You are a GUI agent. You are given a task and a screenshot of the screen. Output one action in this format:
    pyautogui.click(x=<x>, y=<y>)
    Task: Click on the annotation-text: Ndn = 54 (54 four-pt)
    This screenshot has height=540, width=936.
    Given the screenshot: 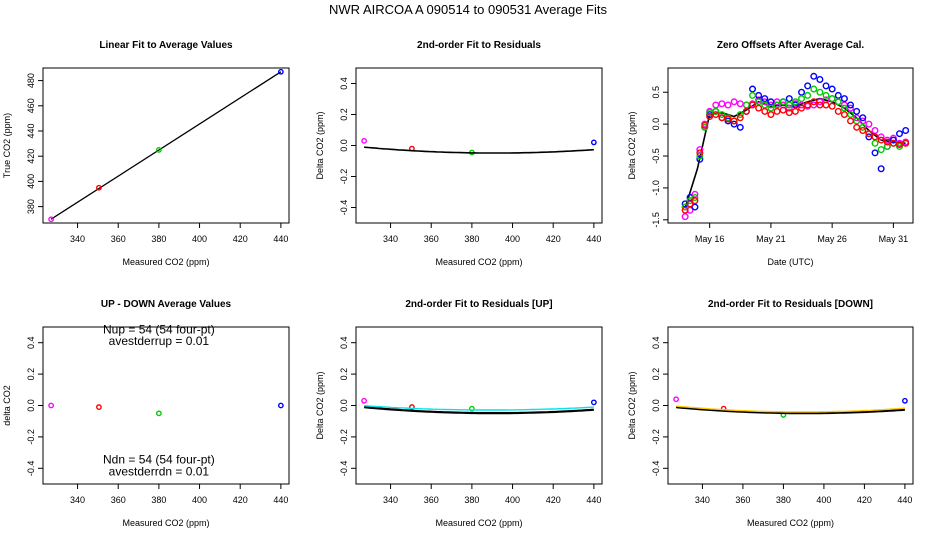 What is the action you would take?
    pyautogui.click(x=159, y=460)
    